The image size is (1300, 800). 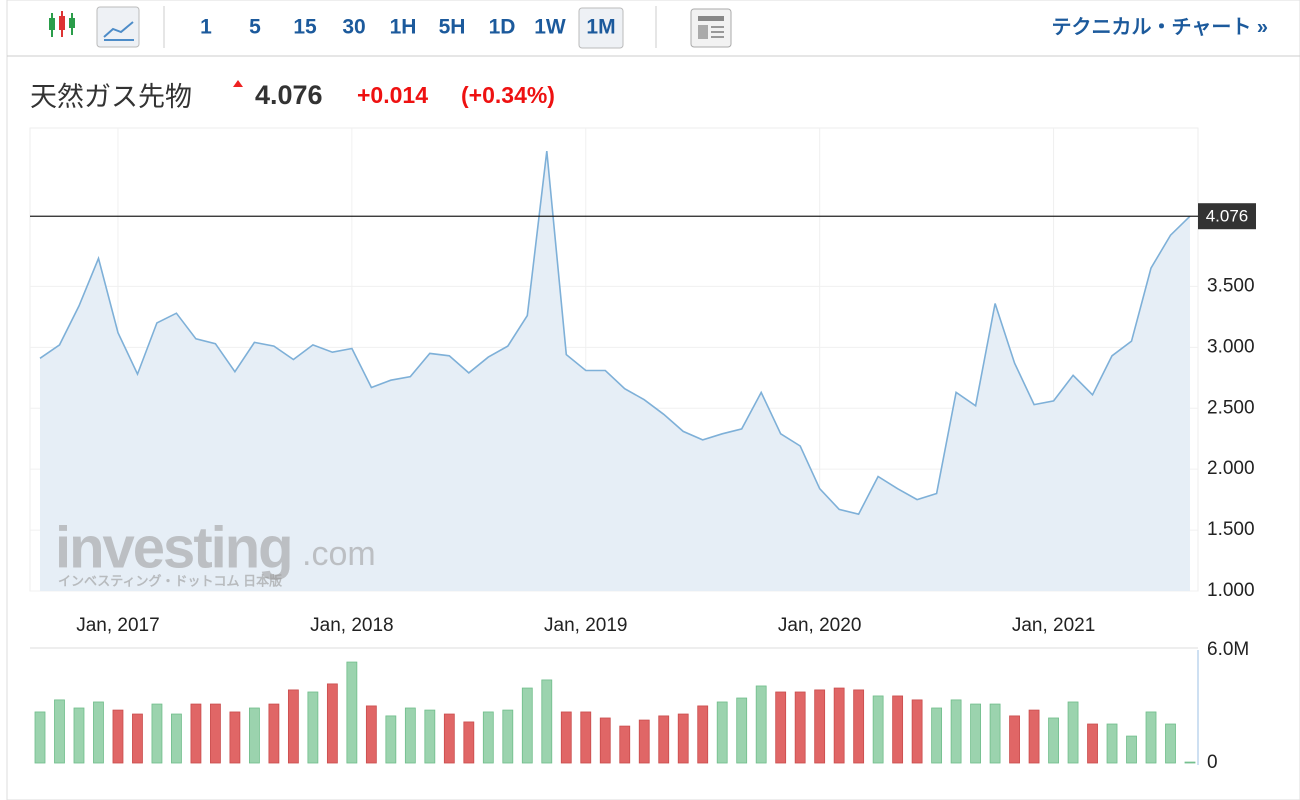 What do you see at coordinates (508, 95) in the screenshot?
I see `price-change-percent: (+0.34%)` at bounding box center [508, 95].